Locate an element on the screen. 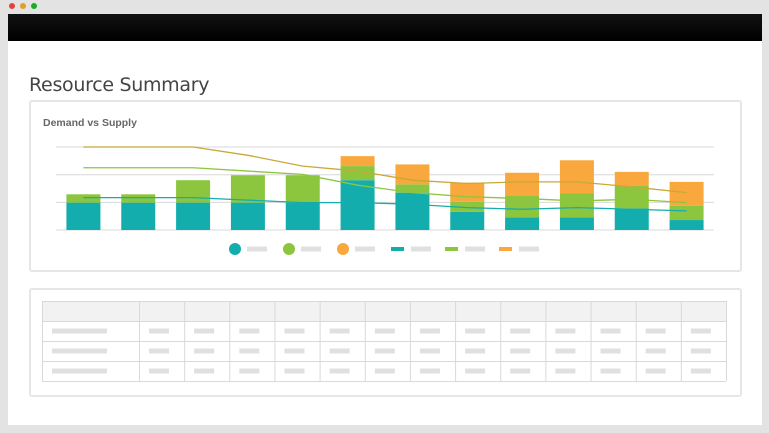  table-header is located at coordinates (384, 311).